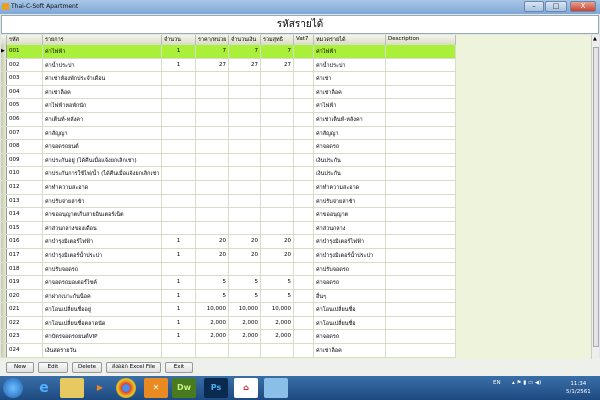 The image size is (600, 400). What do you see at coordinates (350, 65) in the screenshot?
I see `cell-income-category: ค่าน้ำประปา` at bounding box center [350, 65].